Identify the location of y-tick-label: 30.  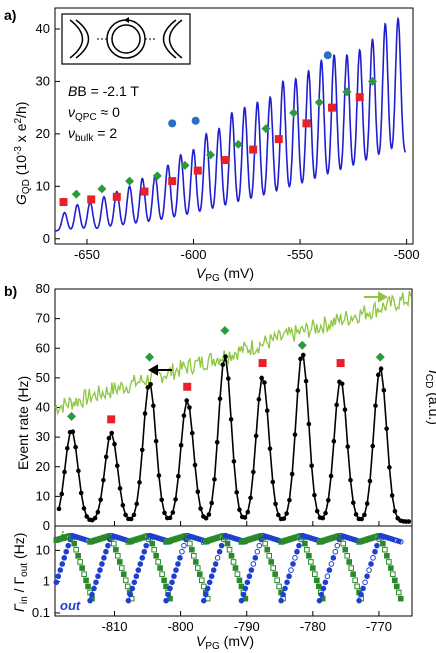
(43, 80).